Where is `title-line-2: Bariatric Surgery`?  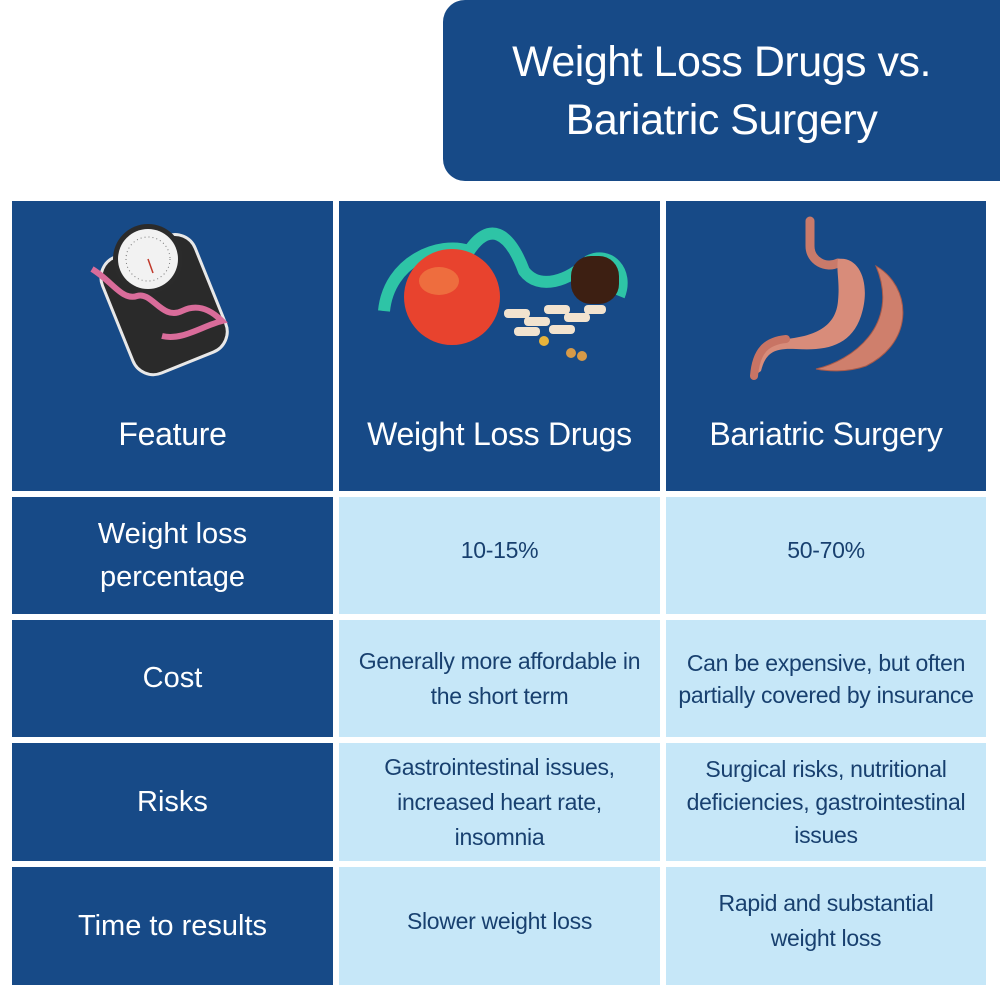 title-line-2: Bariatric Surgery is located at coordinates (721, 119).